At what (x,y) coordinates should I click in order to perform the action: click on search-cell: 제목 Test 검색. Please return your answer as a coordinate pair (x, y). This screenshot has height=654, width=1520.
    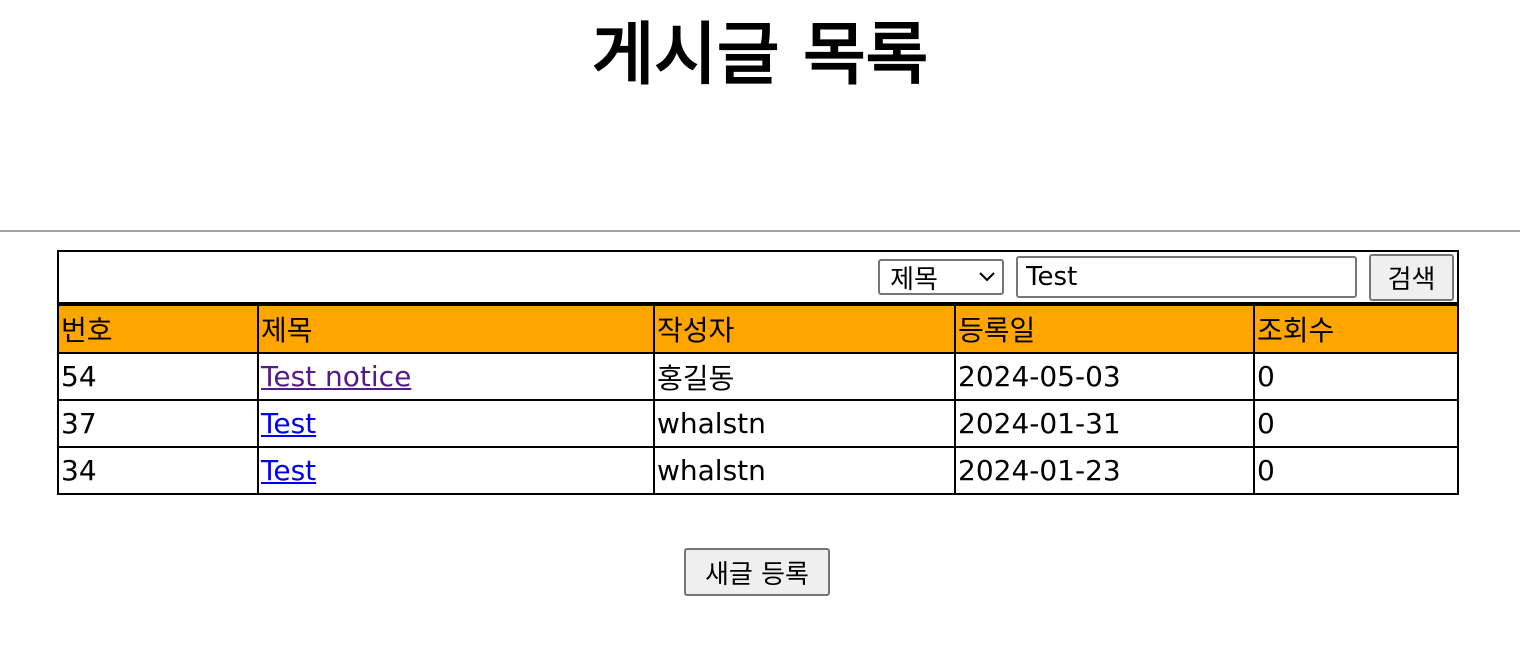
    Looking at the image, I should click on (758, 278).